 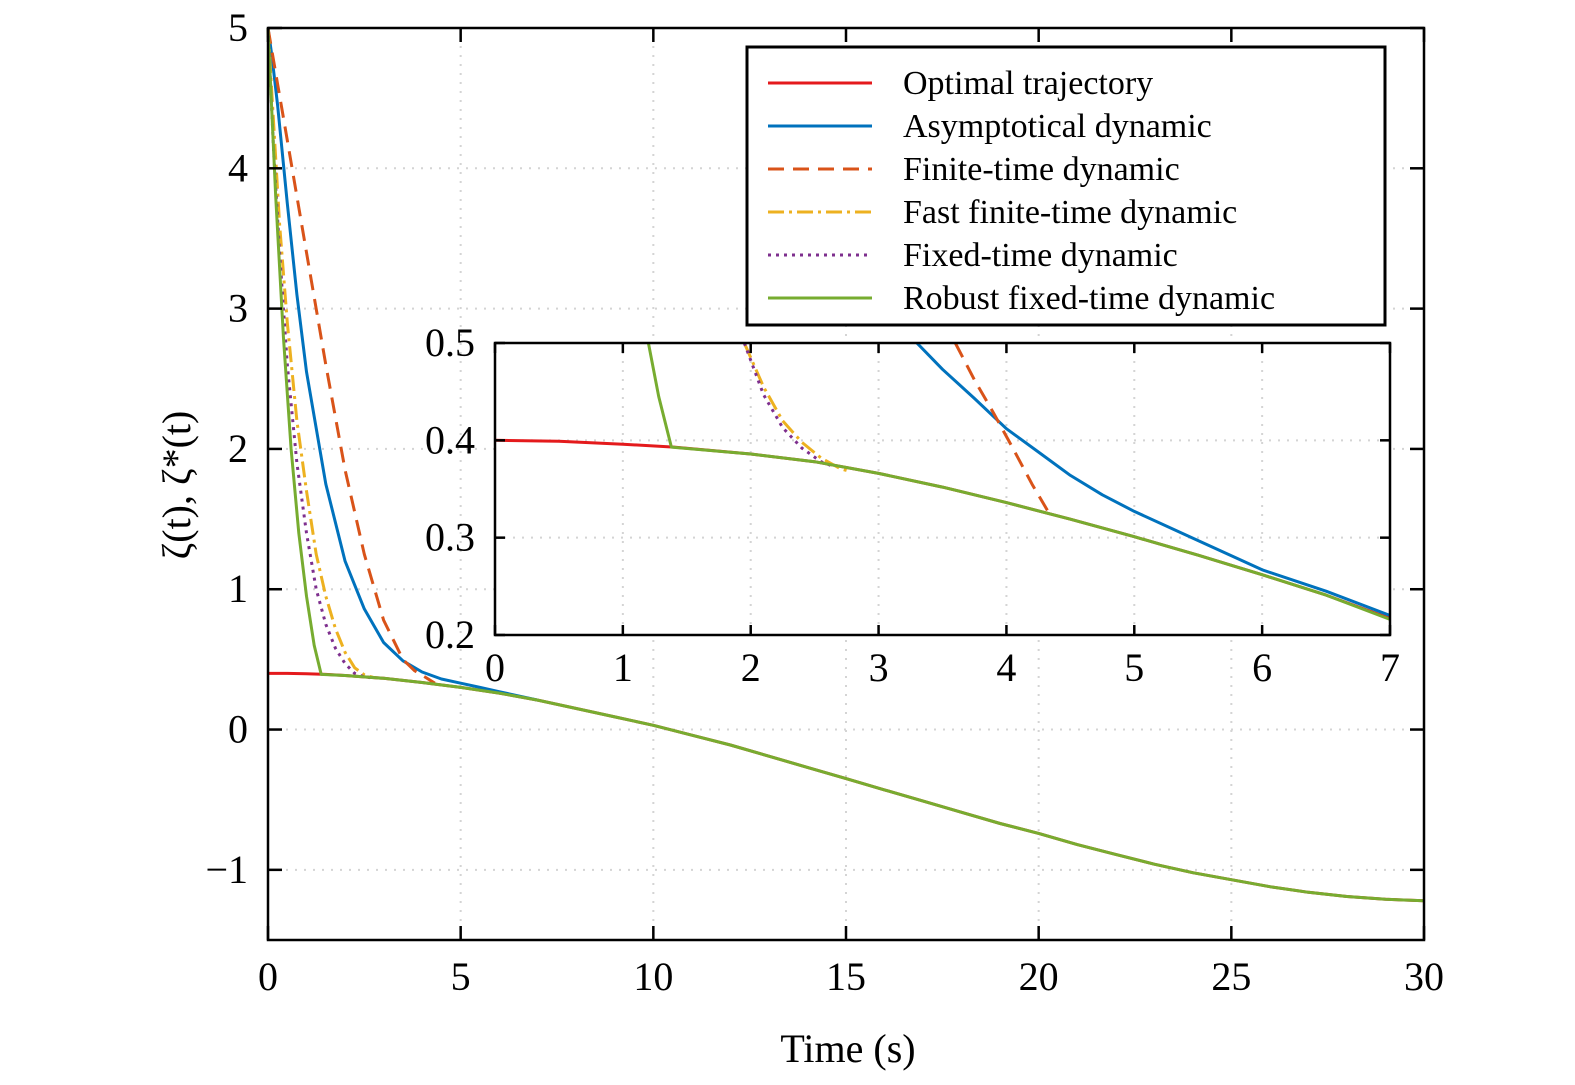 I want to click on x-tick-label: 4, so click(x=1006, y=667).